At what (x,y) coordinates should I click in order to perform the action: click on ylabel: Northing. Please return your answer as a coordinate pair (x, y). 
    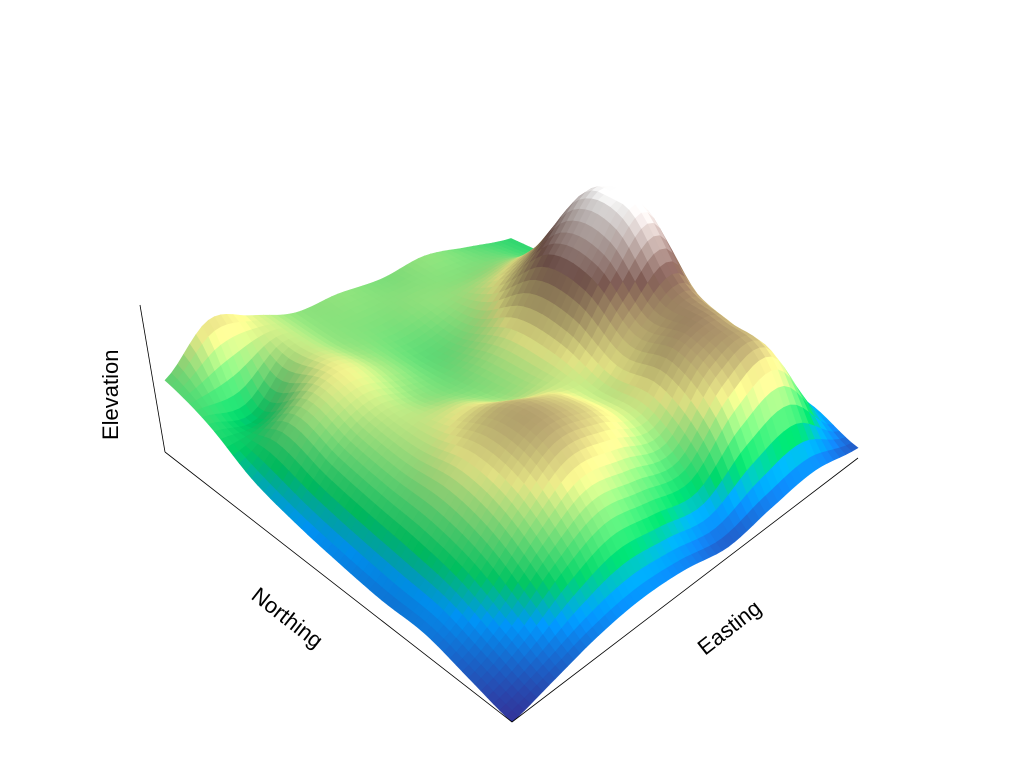
    Looking at the image, I should click on (287, 617).